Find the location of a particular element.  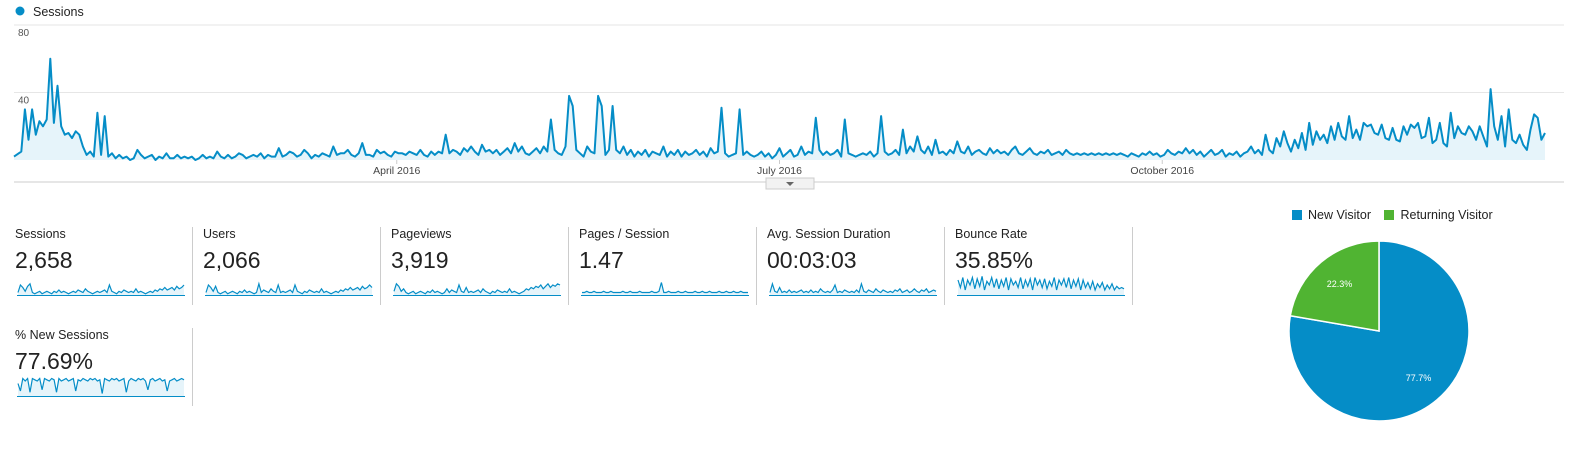

pie-legend-returning-visitor: Returning Visitor is located at coordinates (1438, 215).